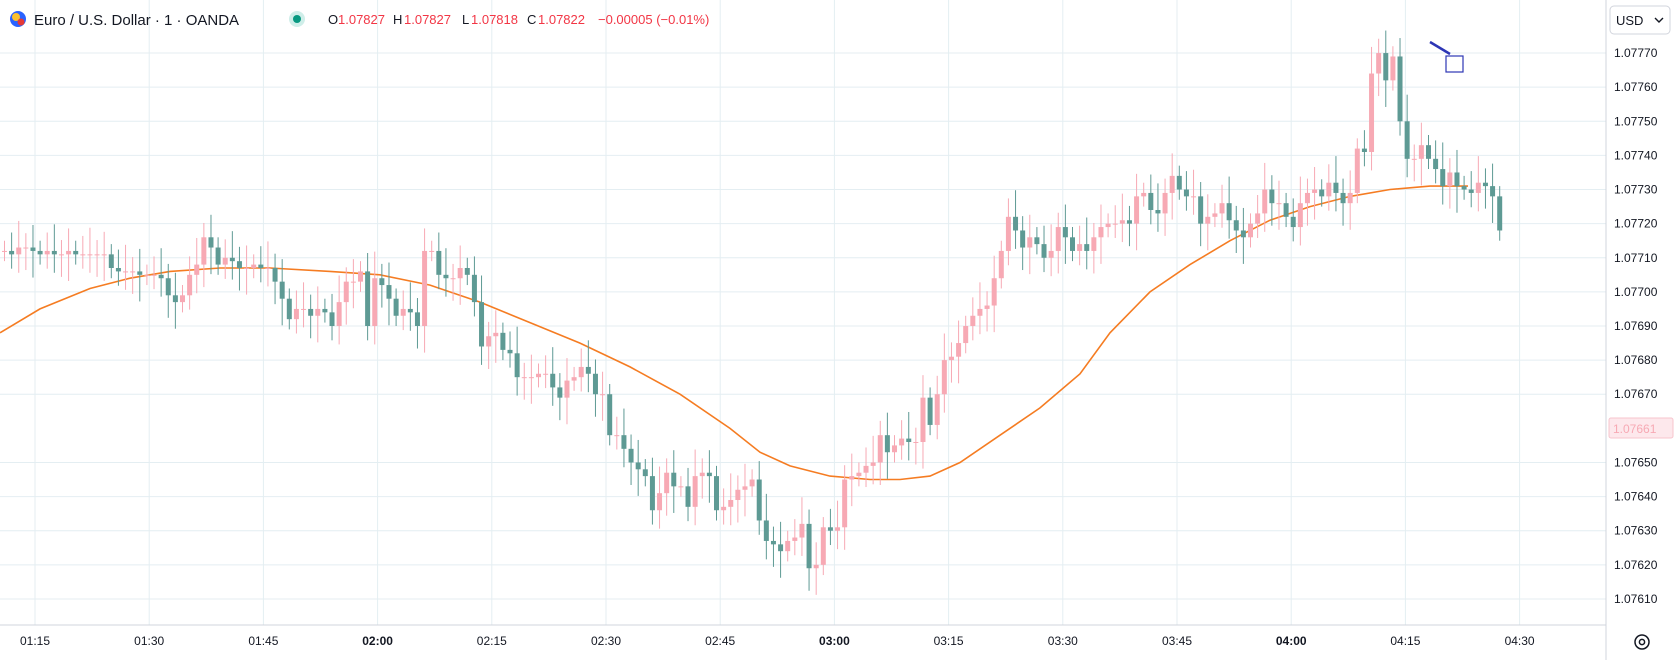 The image size is (1676, 660). Describe the element at coordinates (1636, 155) in the screenshot. I see `price-tick-label: 1.07740` at that location.